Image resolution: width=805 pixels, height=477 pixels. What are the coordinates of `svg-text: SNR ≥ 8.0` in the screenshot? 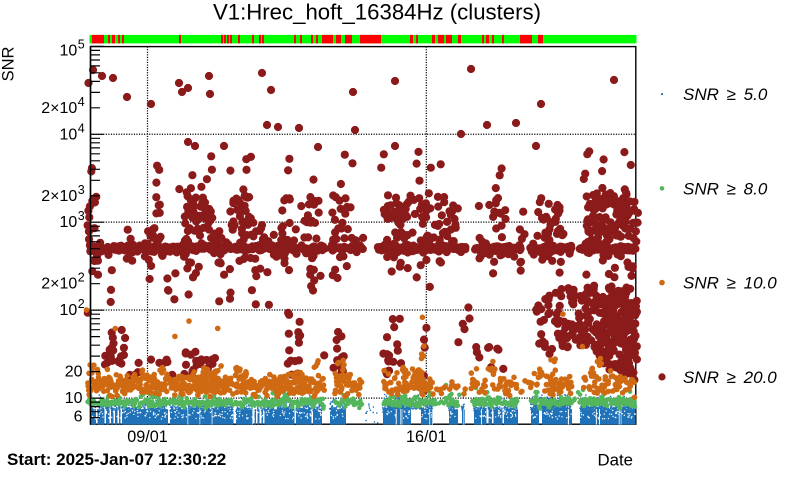 It's located at (725, 188).